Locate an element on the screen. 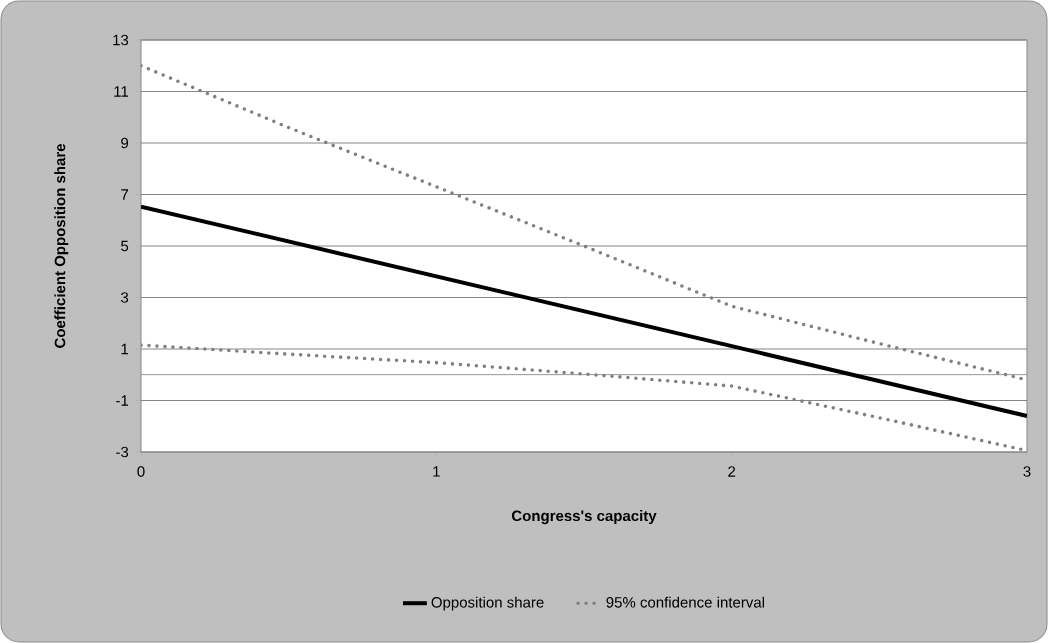 The image size is (1048, 643). y-axis-title: Coefficient Opposition share is located at coordinates (61, 246).